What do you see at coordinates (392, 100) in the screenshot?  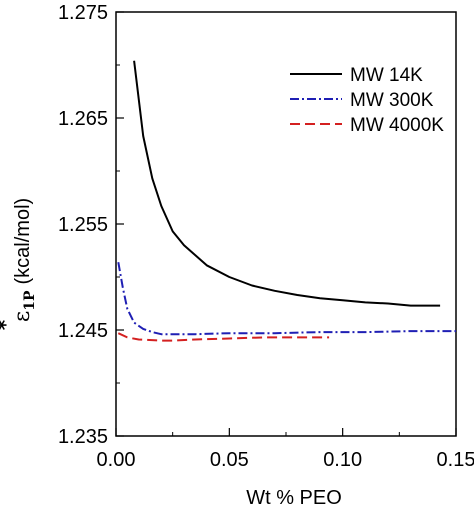 I see `legend-label-2: MW 300K` at bounding box center [392, 100].